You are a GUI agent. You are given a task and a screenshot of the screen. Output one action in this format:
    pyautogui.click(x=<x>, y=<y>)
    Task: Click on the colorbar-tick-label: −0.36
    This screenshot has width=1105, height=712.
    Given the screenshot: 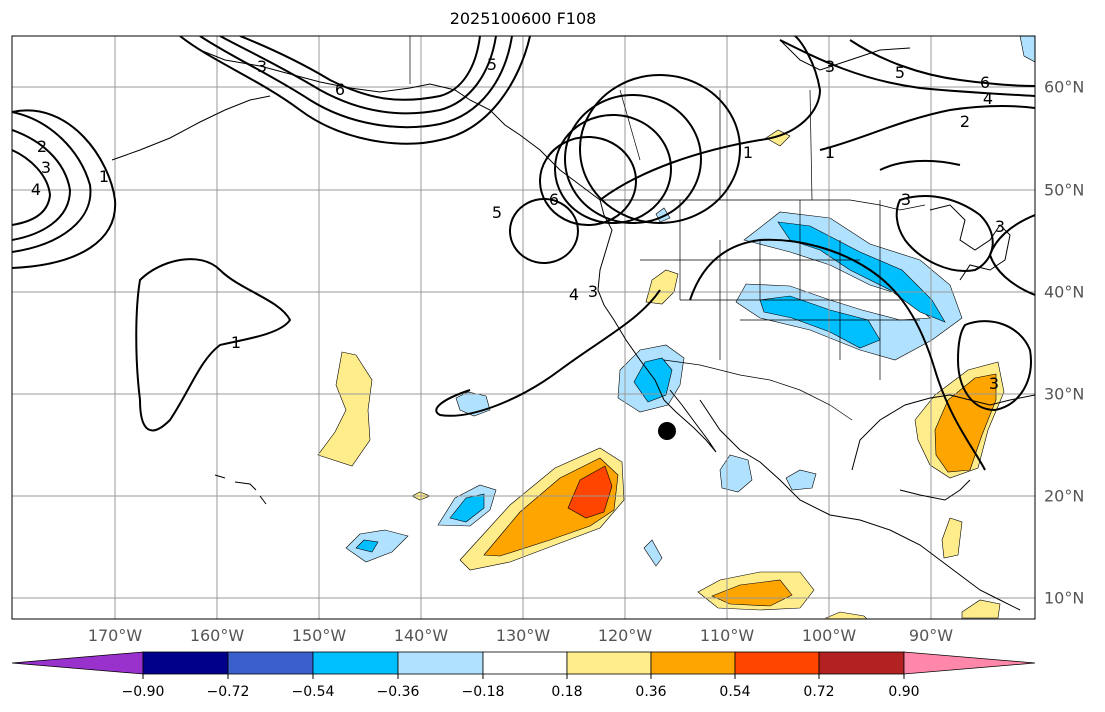 What is the action you would take?
    pyautogui.click(x=398, y=692)
    